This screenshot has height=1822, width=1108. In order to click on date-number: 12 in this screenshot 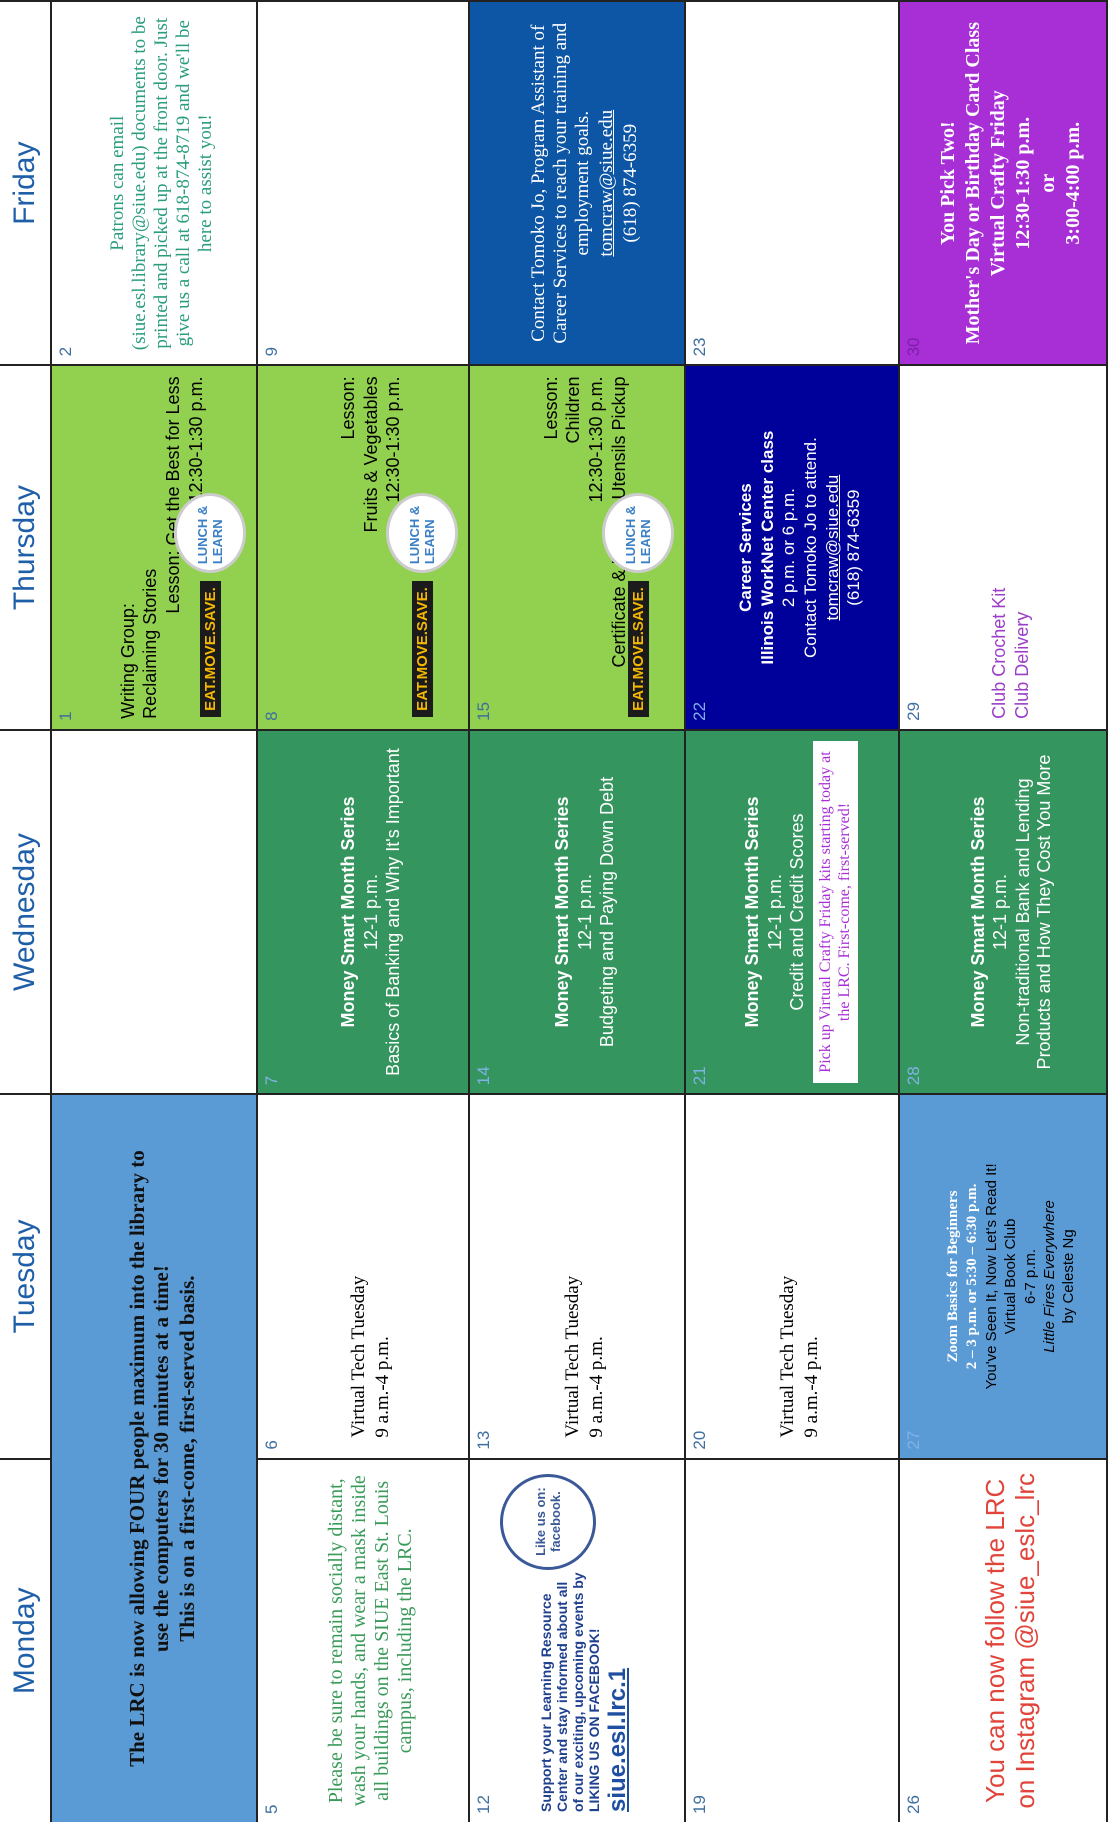, I will do `click(483, 1804)`.